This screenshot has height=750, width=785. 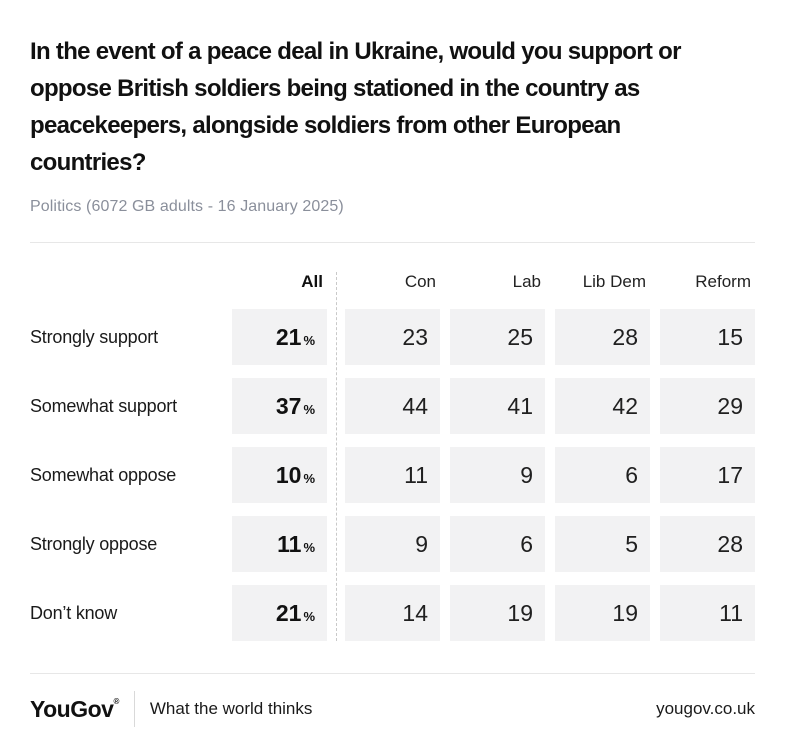 What do you see at coordinates (312, 281) in the screenshot?
I see `column-header-all: All` at bounding box center [312, 281].